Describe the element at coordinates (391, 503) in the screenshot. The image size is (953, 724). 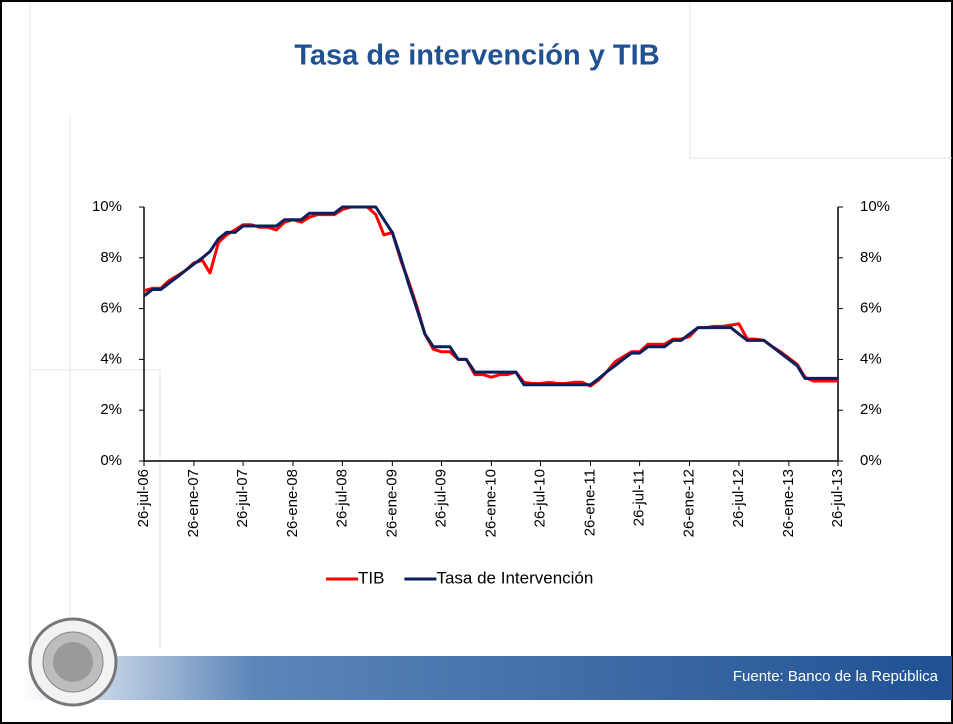
I see `x-tick-label: 26-ene-09` at that location.